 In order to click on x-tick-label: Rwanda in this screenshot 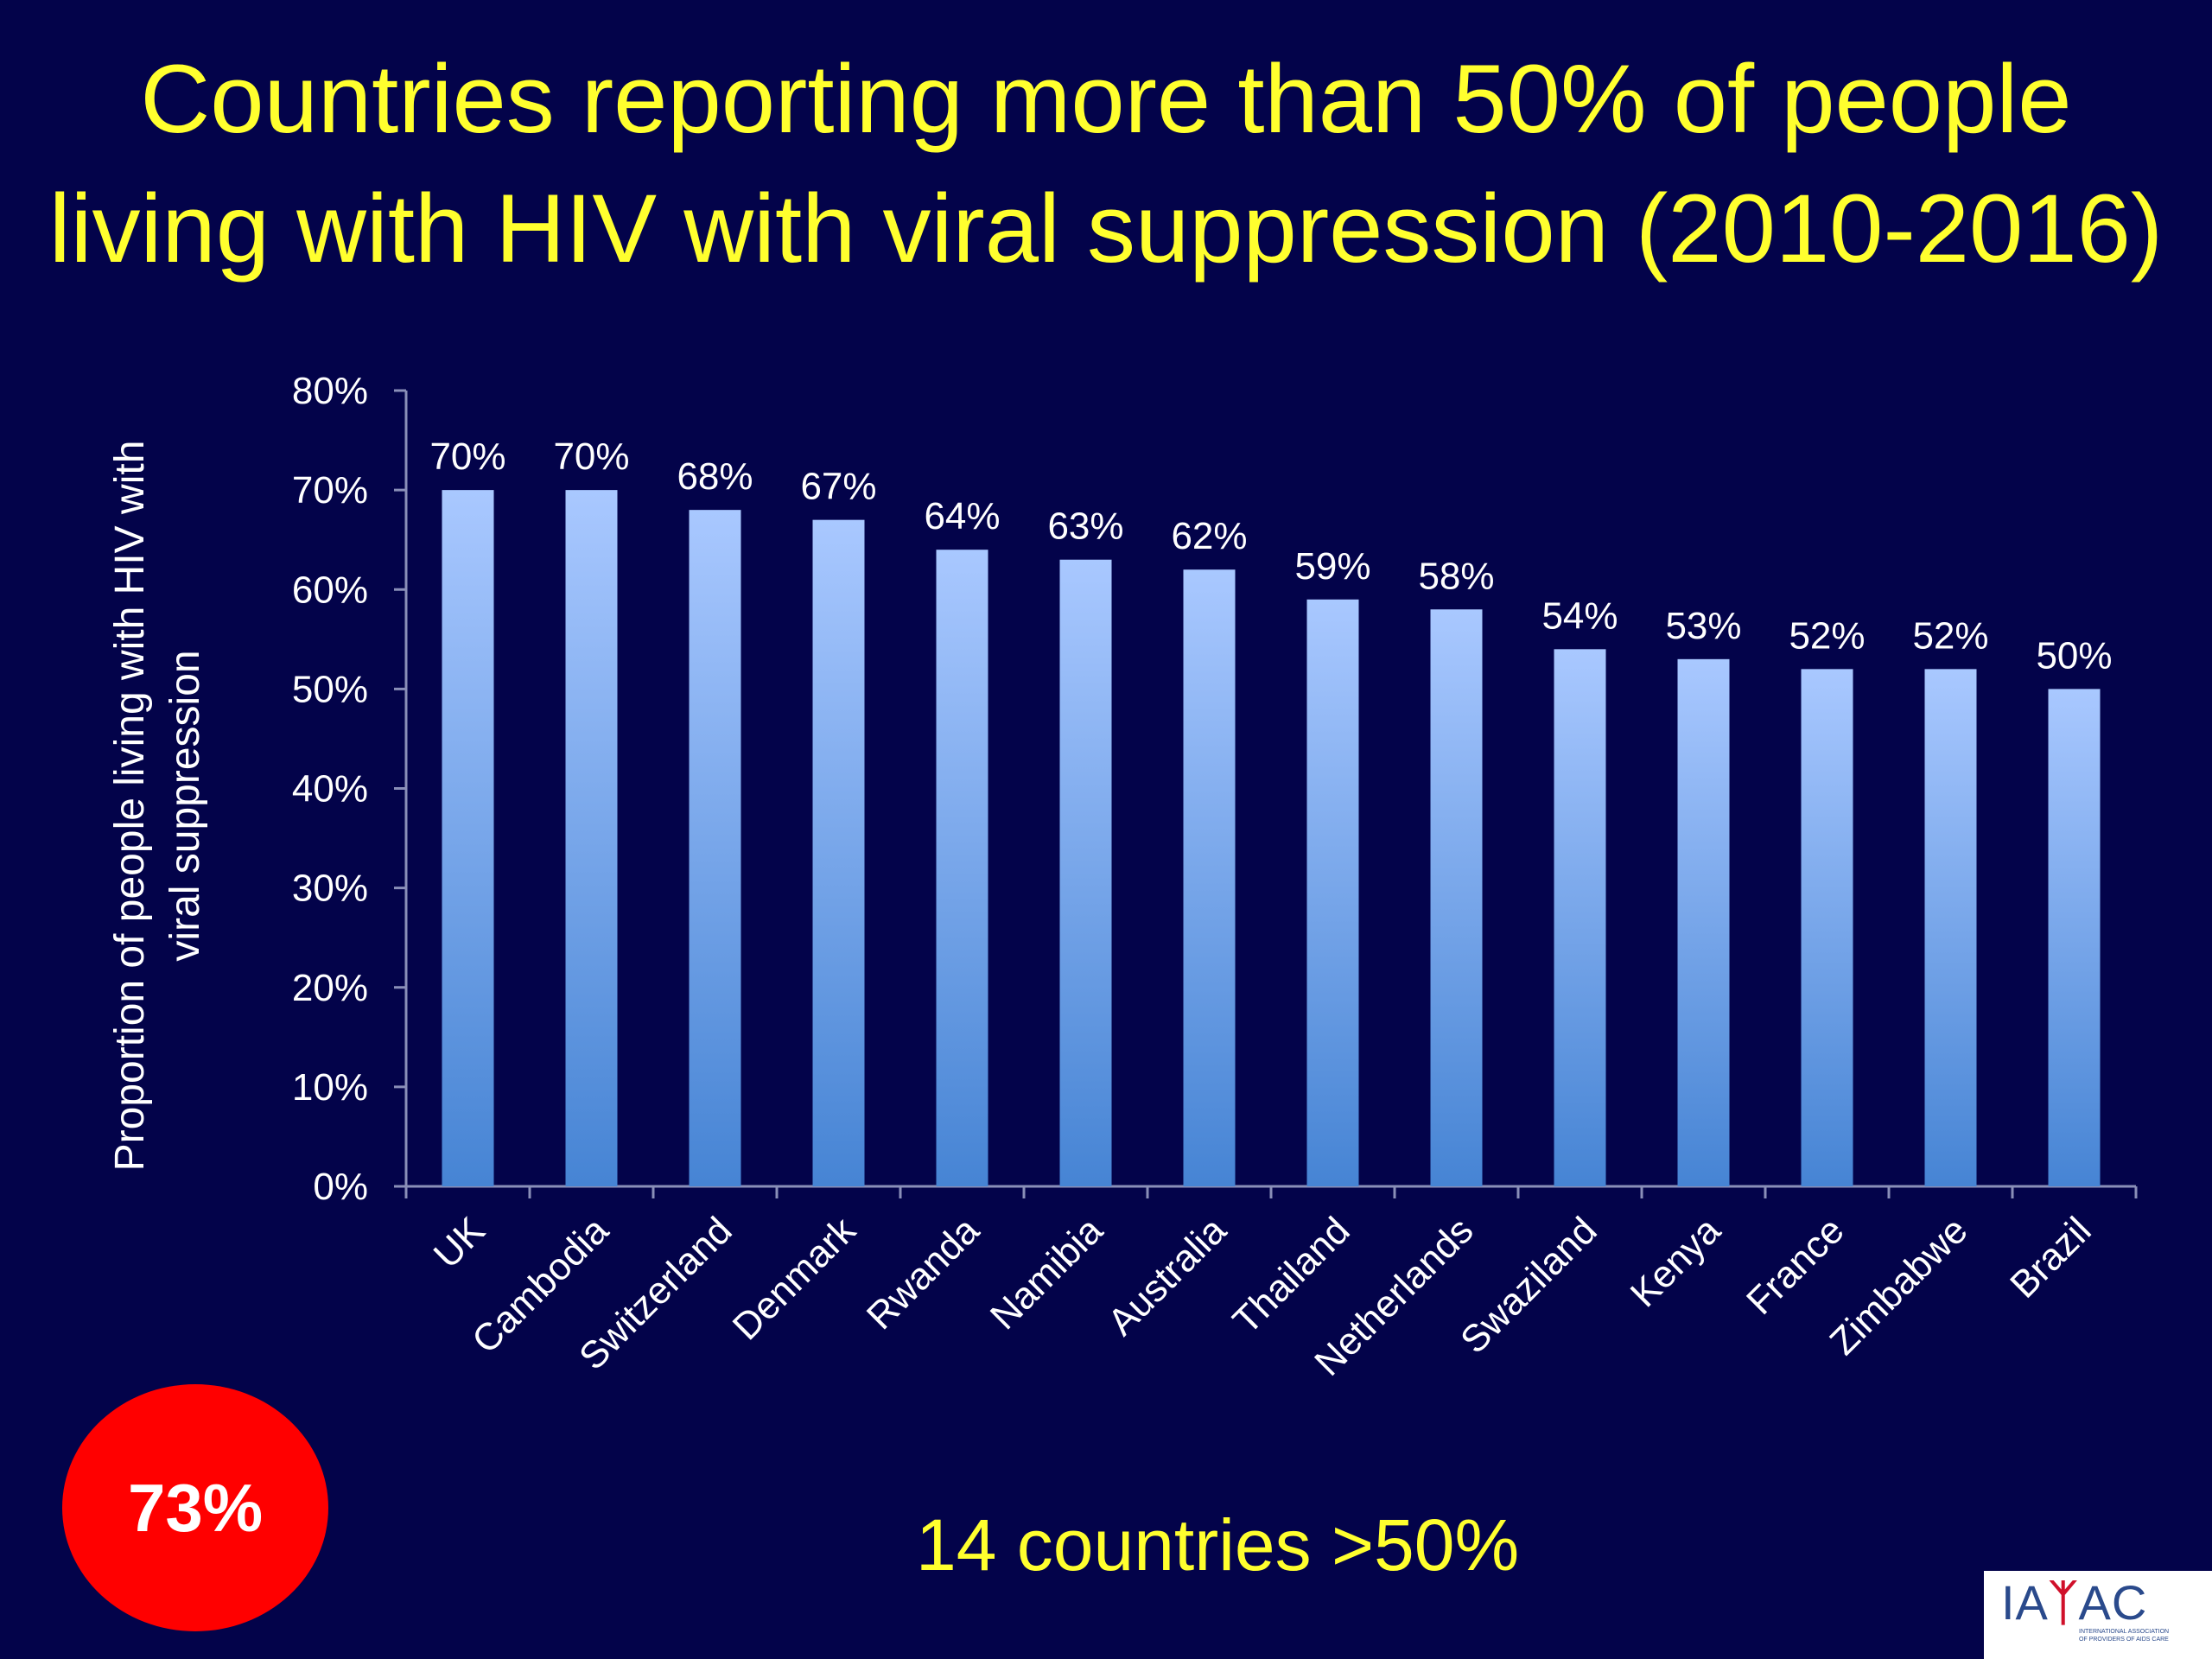, I will do `click(923, 1273)`.